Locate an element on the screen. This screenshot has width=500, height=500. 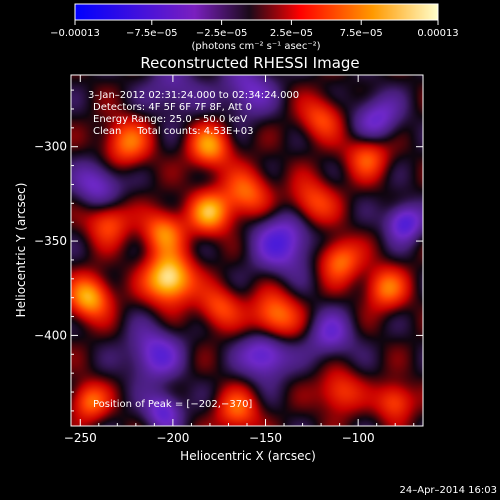
colorbar-tick-label: −7.5e−05 is located at coordinates (152, 33).